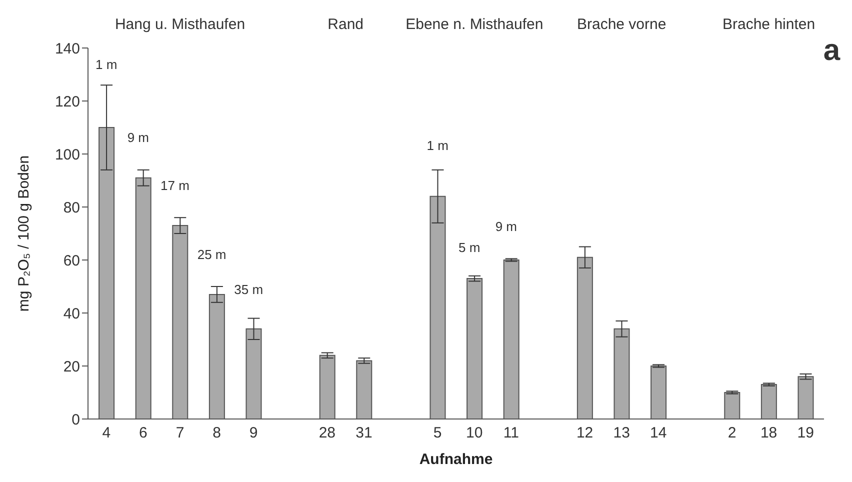  I want to click on annotation: 17 m, so click(175, 185).